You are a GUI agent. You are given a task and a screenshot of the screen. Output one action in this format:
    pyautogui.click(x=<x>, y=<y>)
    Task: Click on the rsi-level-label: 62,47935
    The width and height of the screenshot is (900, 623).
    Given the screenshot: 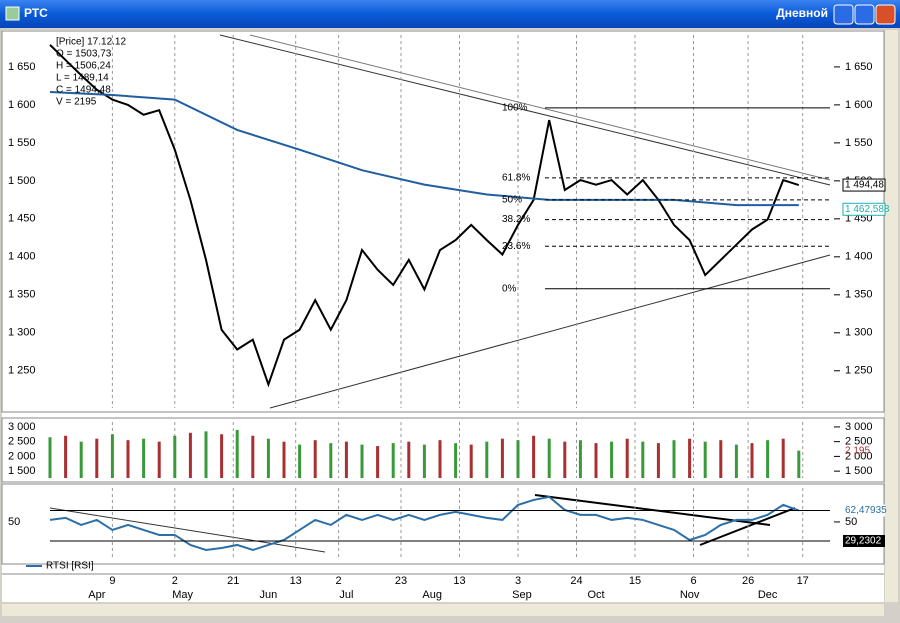 What is the action you would take?
    pyautogui.click(x=866, y=510)
    